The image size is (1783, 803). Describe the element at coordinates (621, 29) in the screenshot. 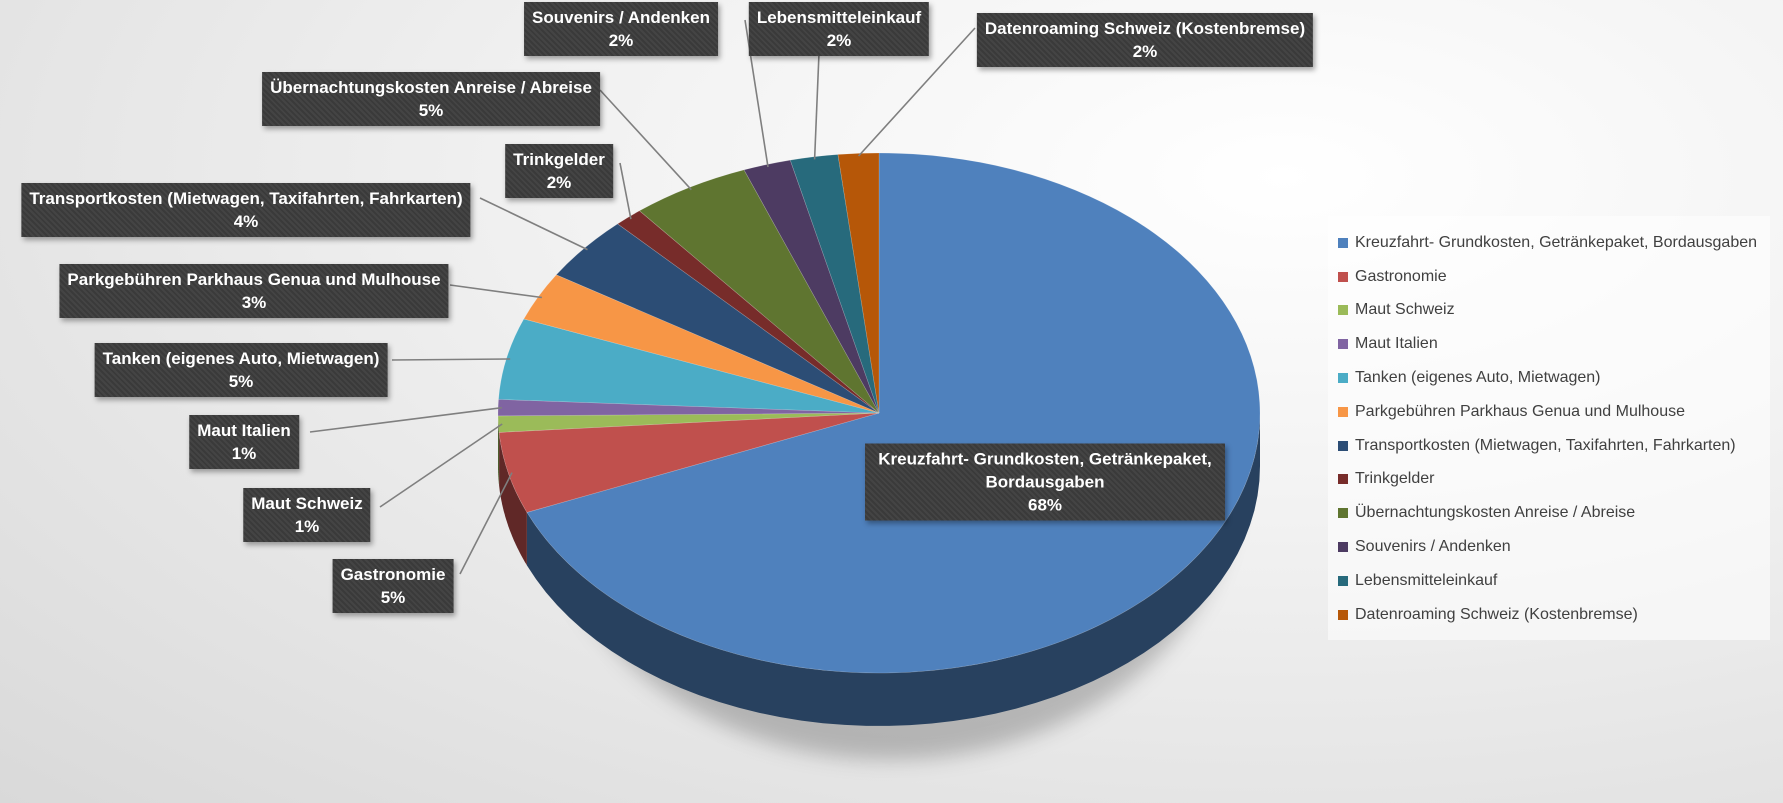

I see `data-label-souvenirs-andenken: Souvenirs / Andenken 2%` at that location.